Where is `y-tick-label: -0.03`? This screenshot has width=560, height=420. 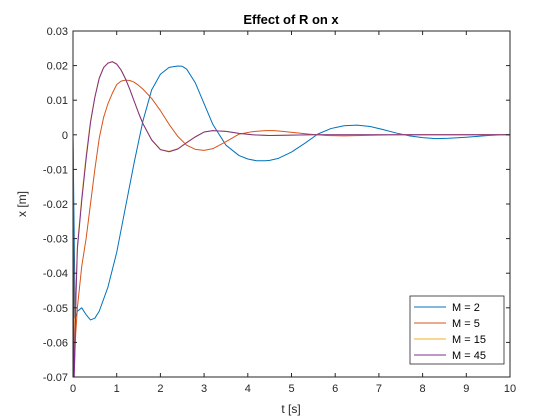 y-tick-label: -0.03 is located at coordinates (55, 240).